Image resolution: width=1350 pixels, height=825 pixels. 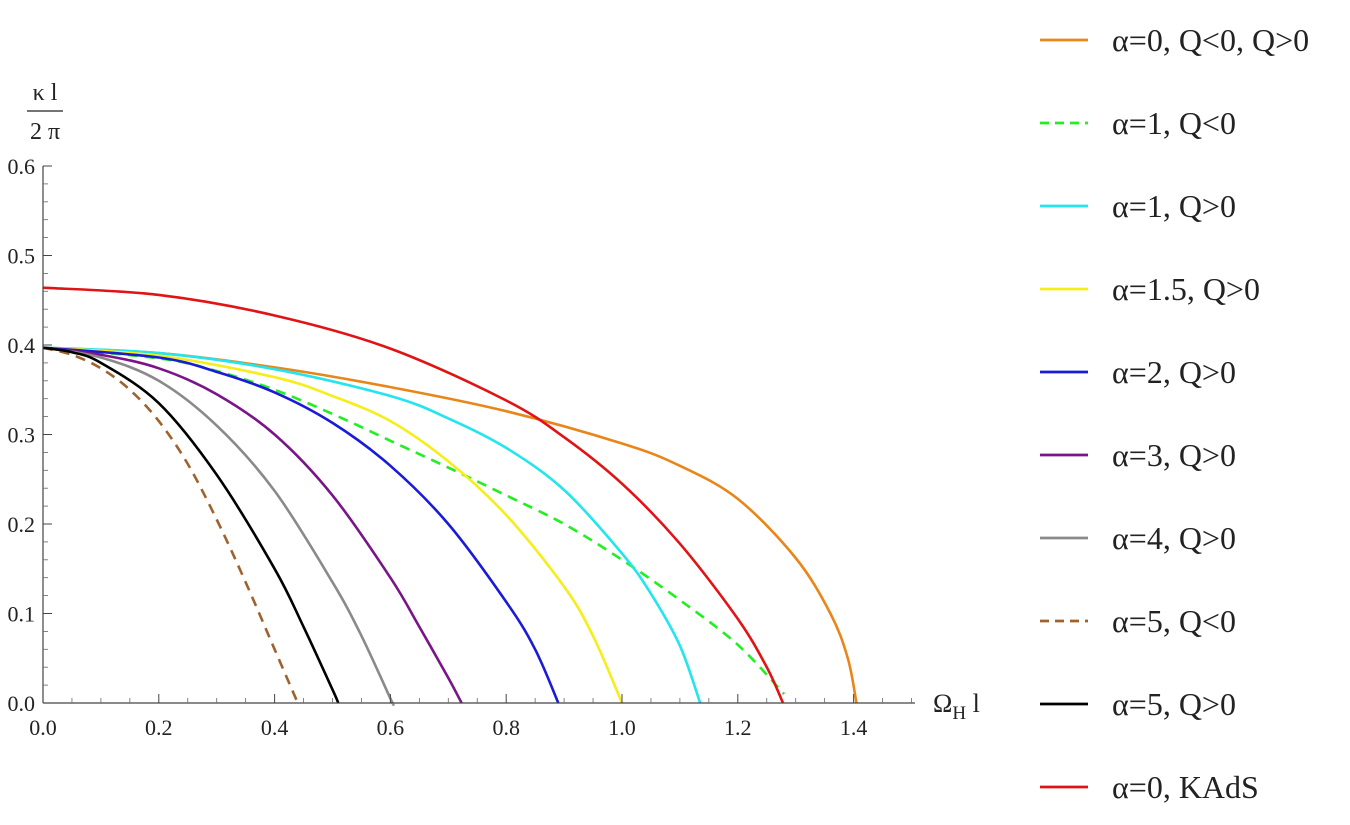 I want to click on y-axis-title-denominator: 2 π, so click(x=45, y=132).